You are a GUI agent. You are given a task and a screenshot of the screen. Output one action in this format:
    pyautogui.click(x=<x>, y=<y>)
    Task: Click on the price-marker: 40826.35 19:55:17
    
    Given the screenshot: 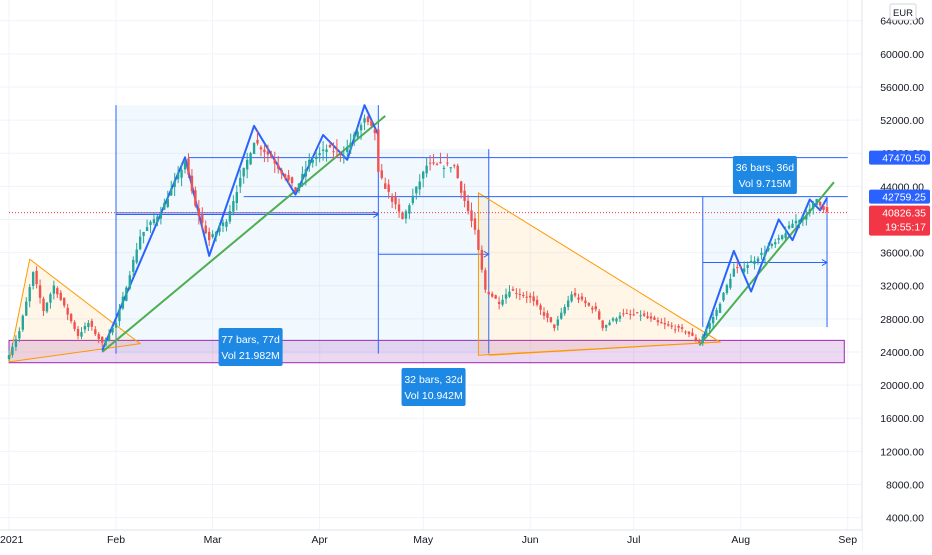 What is the action you would take?
    pyautogui.click(x=899, y=220)
    